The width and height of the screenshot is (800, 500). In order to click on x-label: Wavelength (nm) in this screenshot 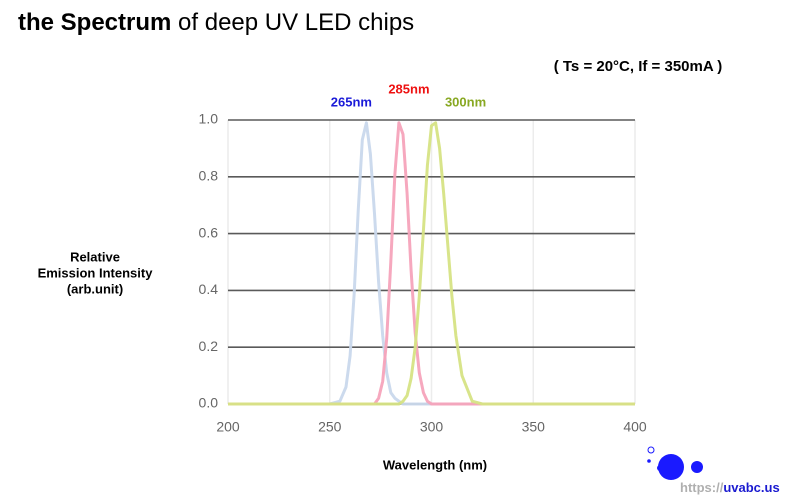, I will do `click(435, 464)`.